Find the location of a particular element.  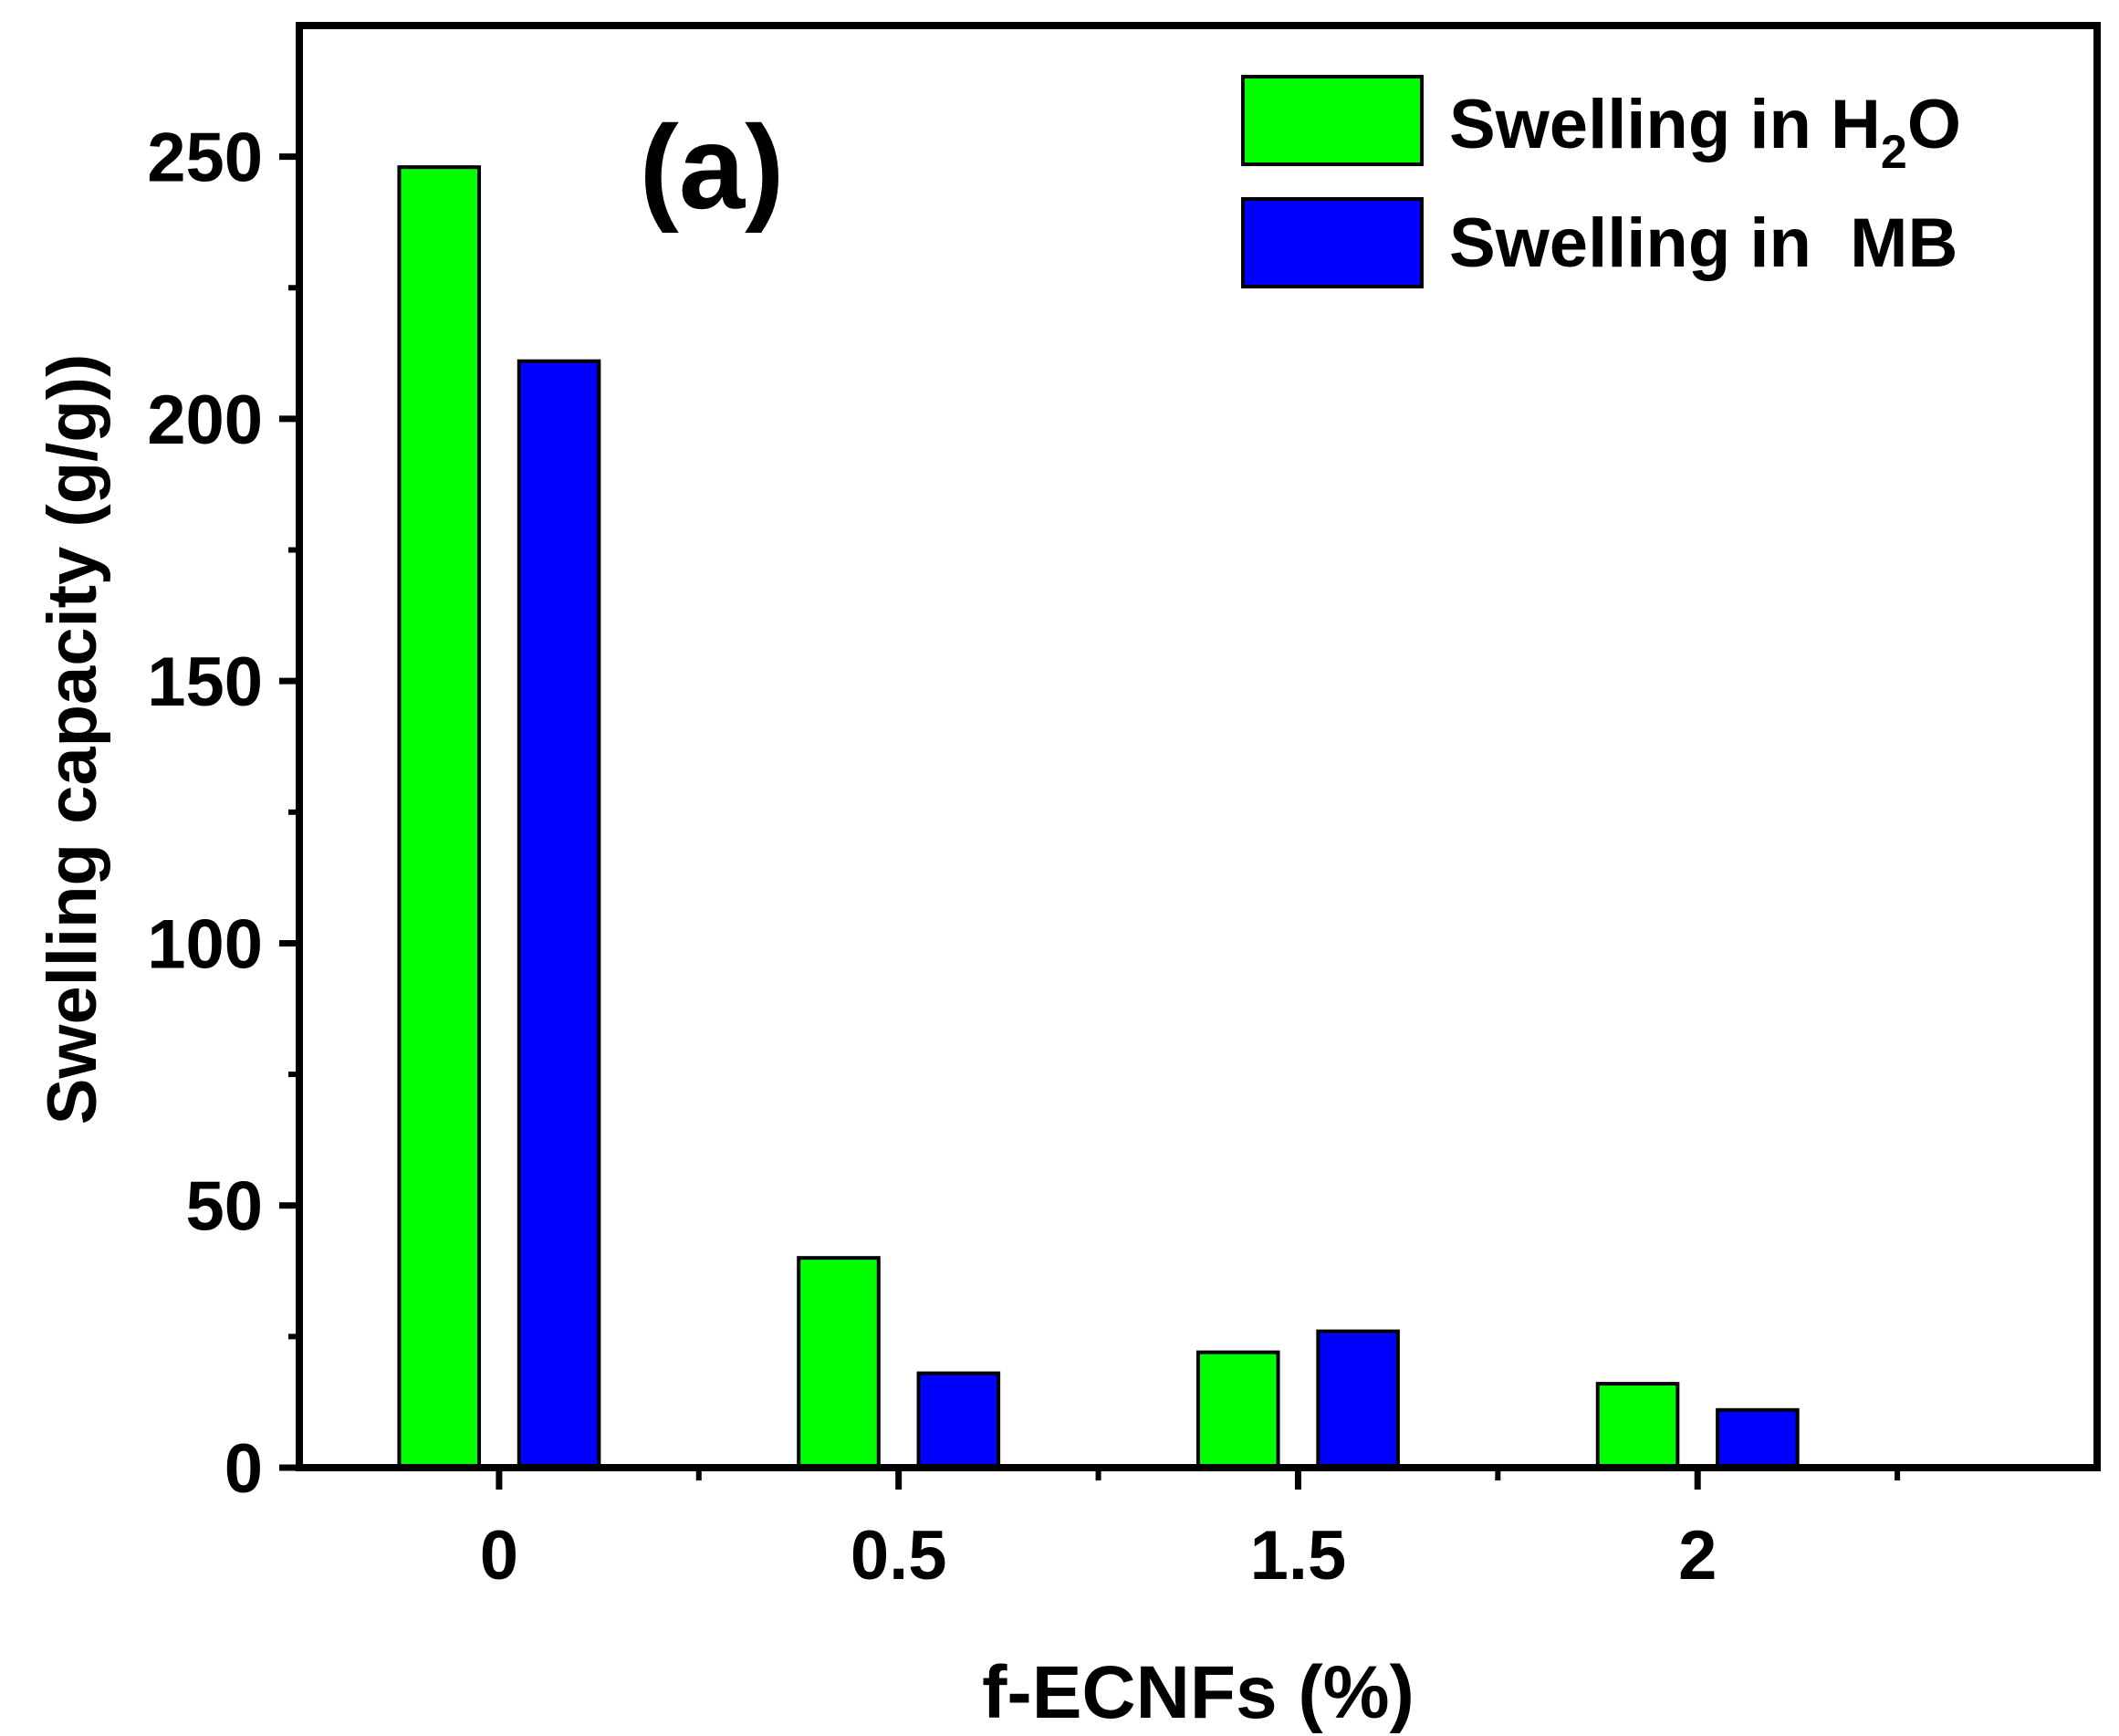

x-axis: 0 0.5 1.5 2 is located at coordinates (1190, 1531).